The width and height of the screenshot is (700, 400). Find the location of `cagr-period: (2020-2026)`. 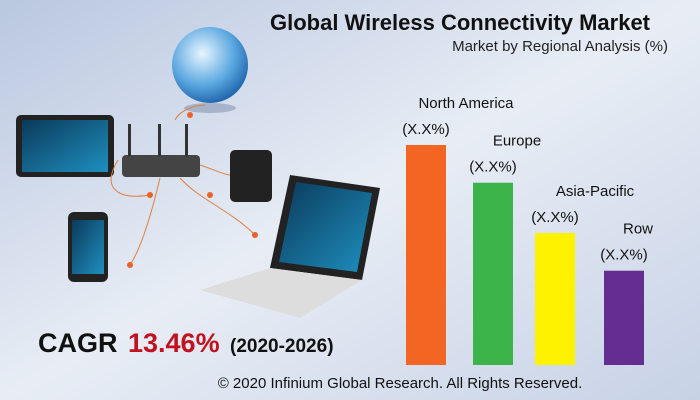

cagr-period: (2020-2026) is located at coordinates (282, 346).